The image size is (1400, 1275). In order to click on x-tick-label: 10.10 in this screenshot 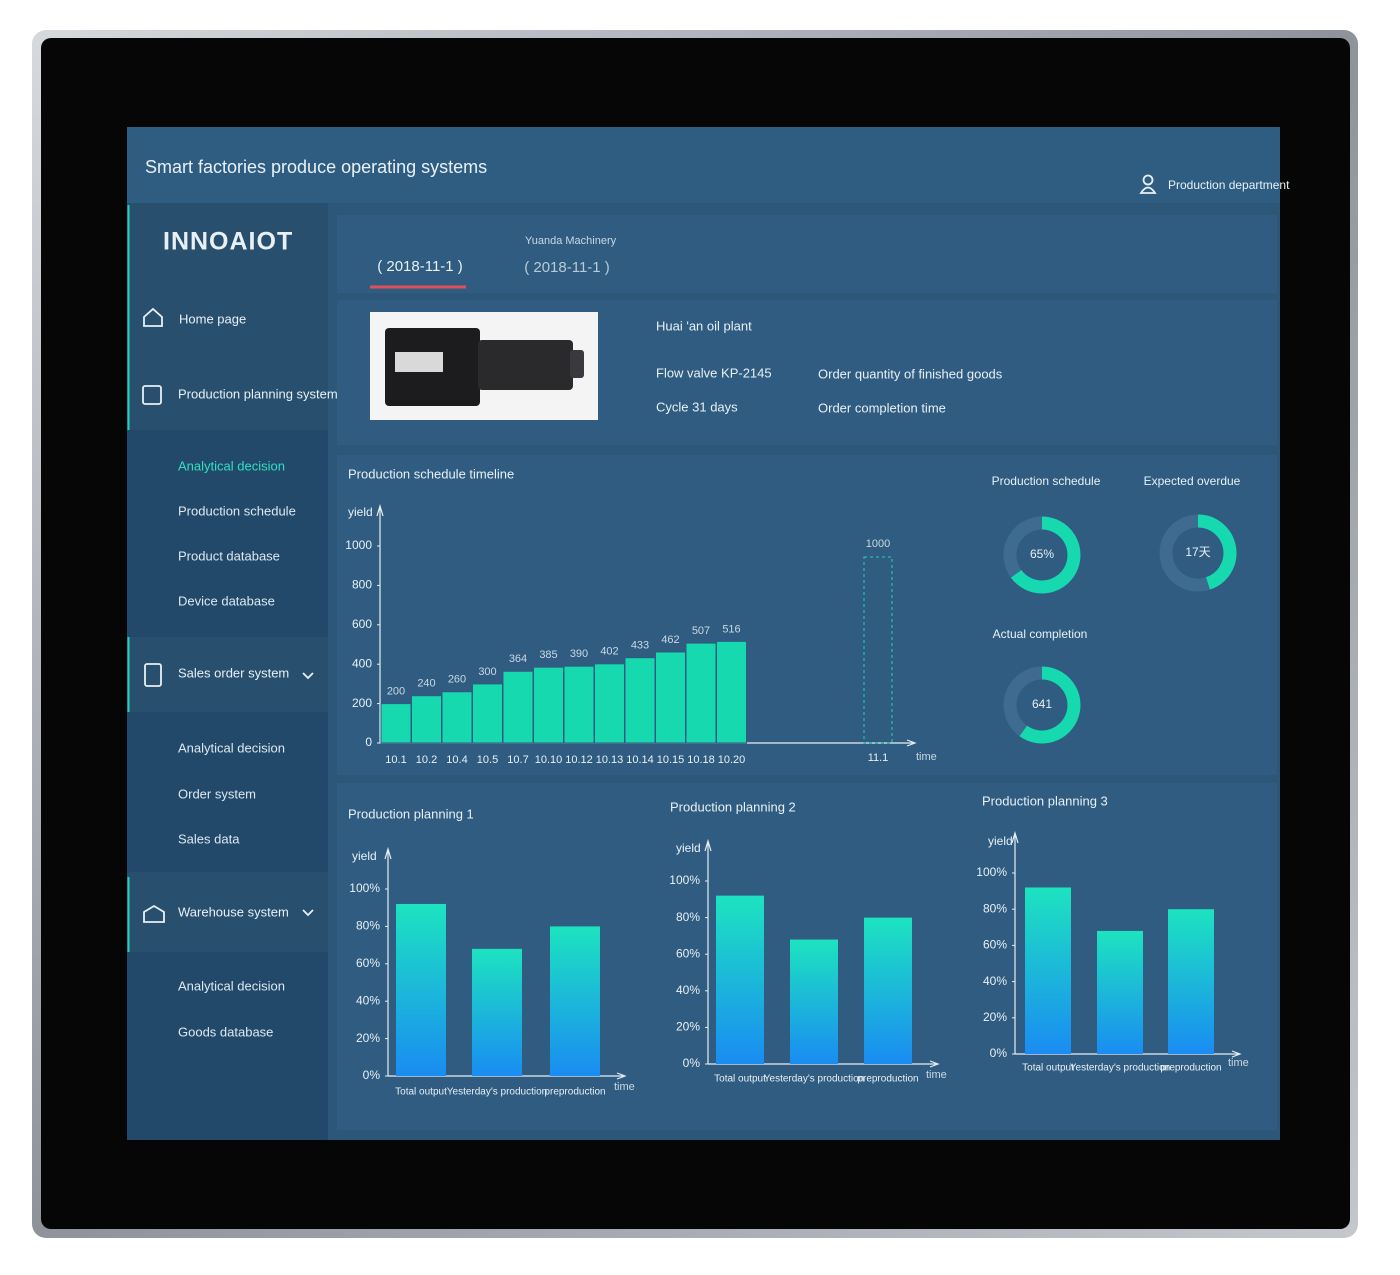, I will do `click(549, 760)`.